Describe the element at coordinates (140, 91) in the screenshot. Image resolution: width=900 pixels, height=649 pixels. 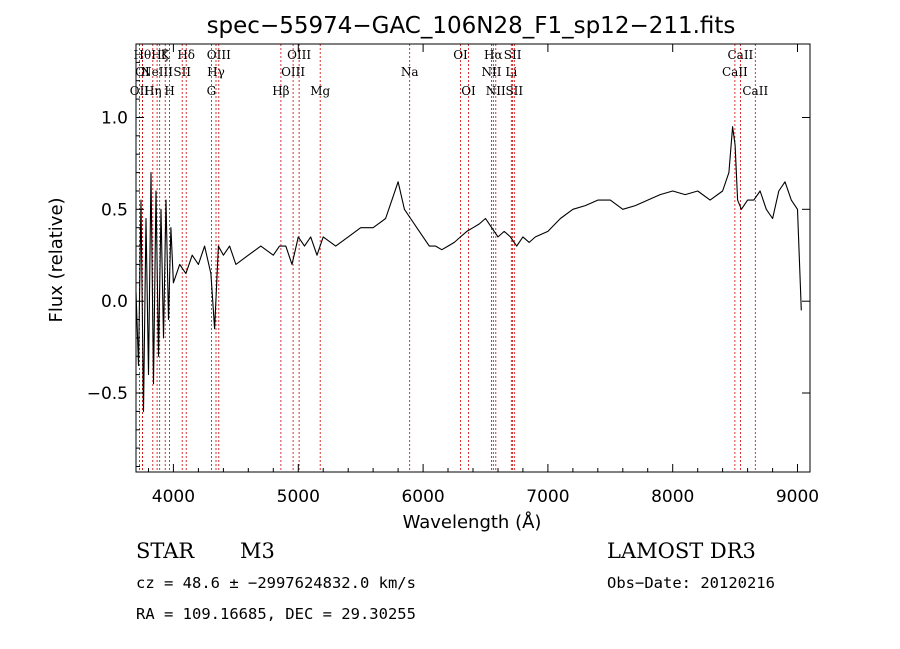
I see `line-marker-label: OII` at that location.